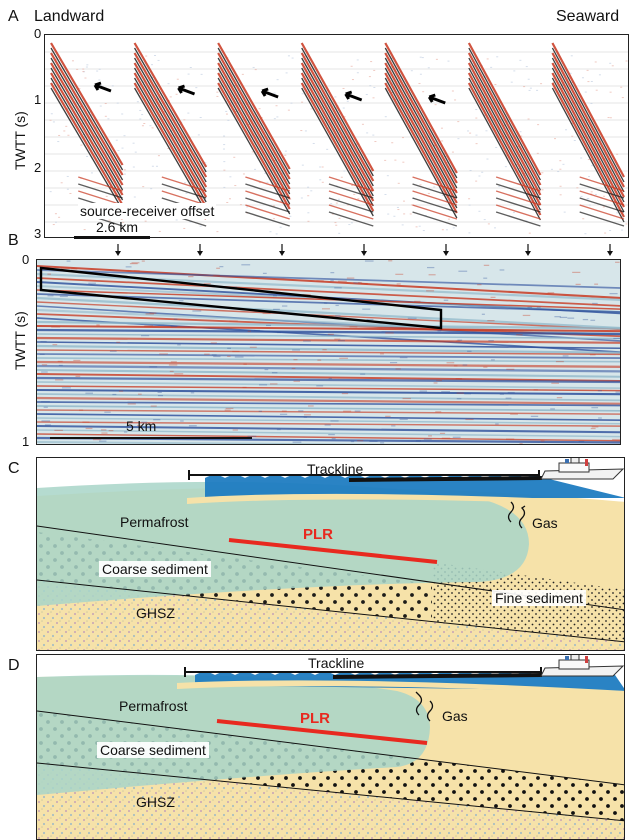 The height and width of the screenshot is (840, 644). Describe the element at coordinates (318, 534) in the screenshot. I see `plr-label-c: PLR` at that location.